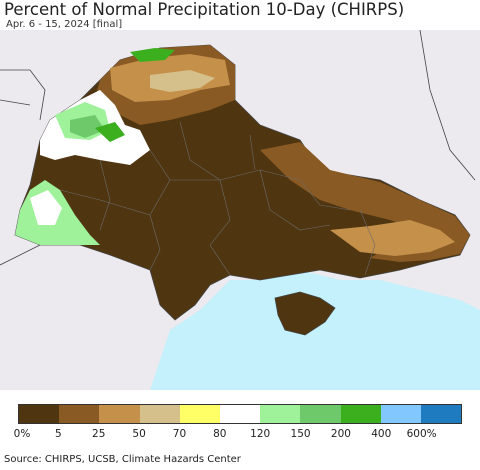 This screenshot has height=470, width=480. What do you see at coordinates (240, 435) in the screenshot?
I see `legend-ticks: 0% 5 25 50 70 80 120 150 200 400 600%` at bounding box center [240, 435].